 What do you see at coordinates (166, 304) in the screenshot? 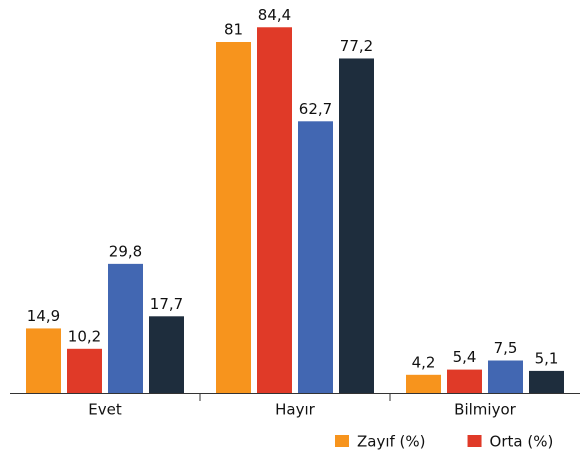
I see `data-label: 17,7` at bounding box center [166, 304].